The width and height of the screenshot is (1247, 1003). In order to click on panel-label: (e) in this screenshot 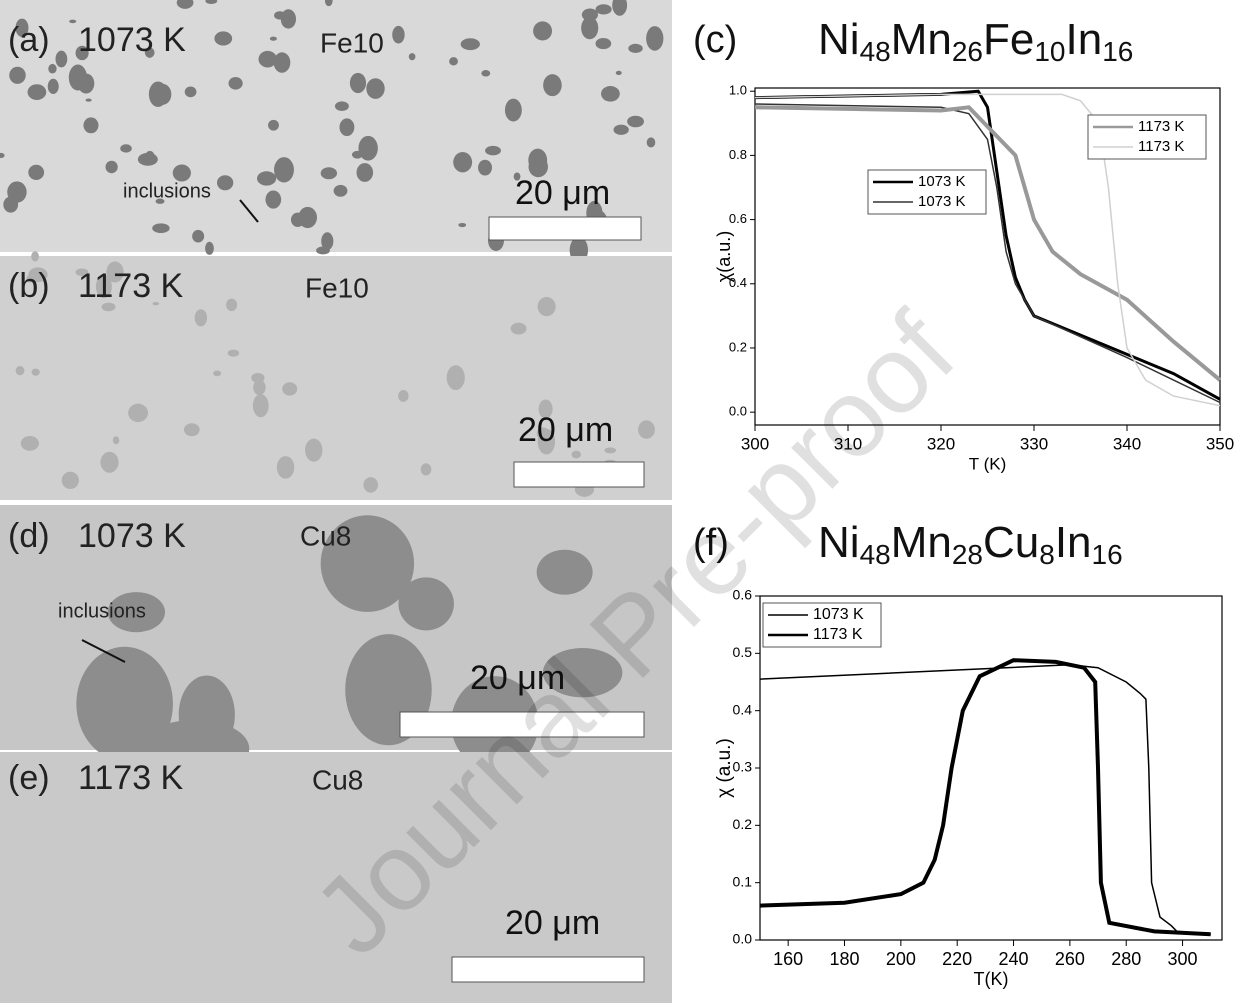, I will do `click(29, 778)`.